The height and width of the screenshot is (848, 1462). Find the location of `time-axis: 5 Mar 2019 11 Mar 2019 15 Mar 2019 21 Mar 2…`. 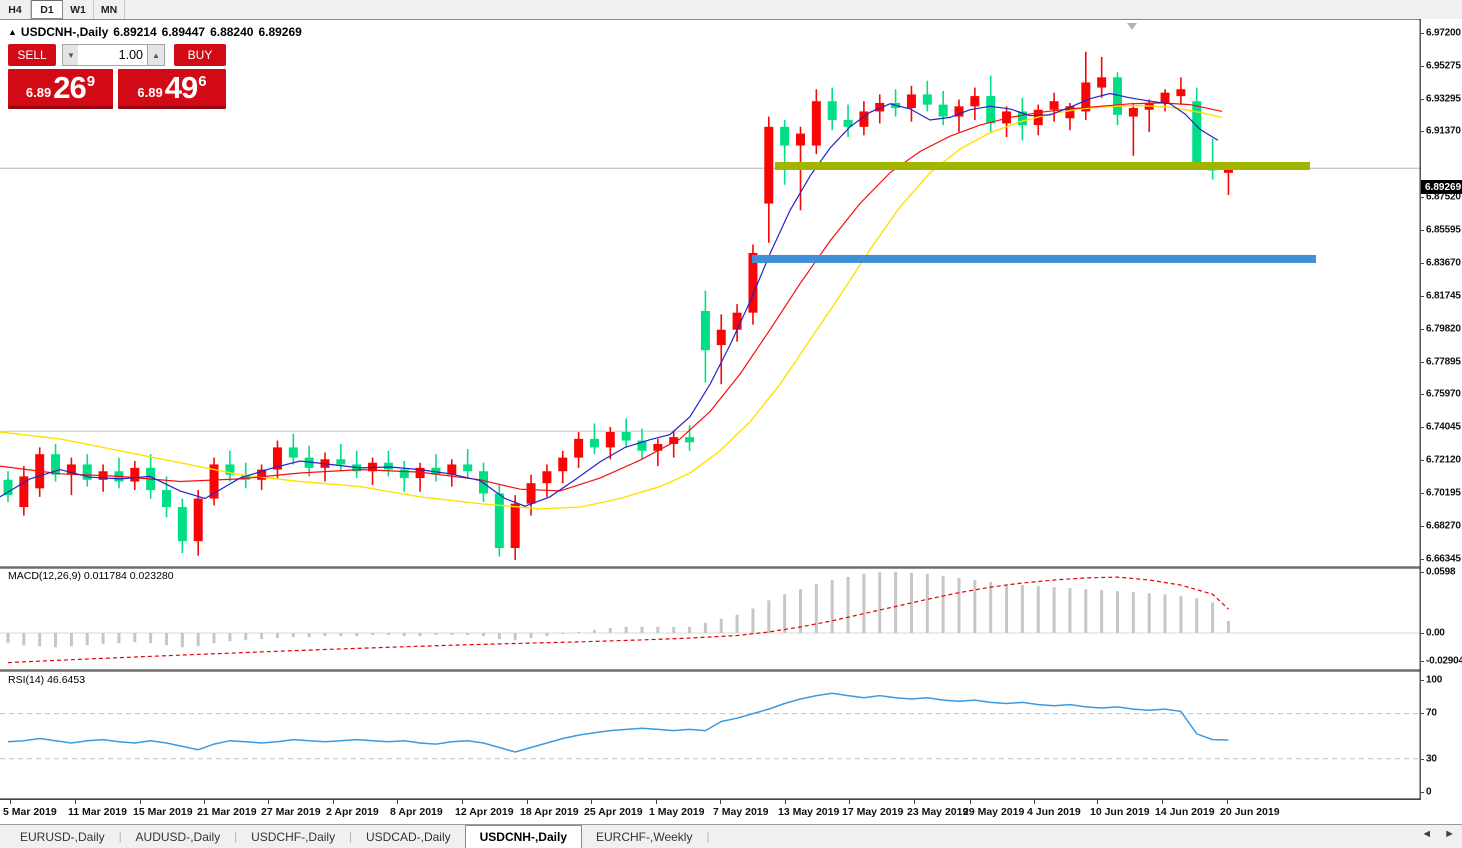

time-axis: 5 Mar 2019 11 Mar 2019 15 Mar 2019 21 Mar 2… is located at coordinates (710, 812).